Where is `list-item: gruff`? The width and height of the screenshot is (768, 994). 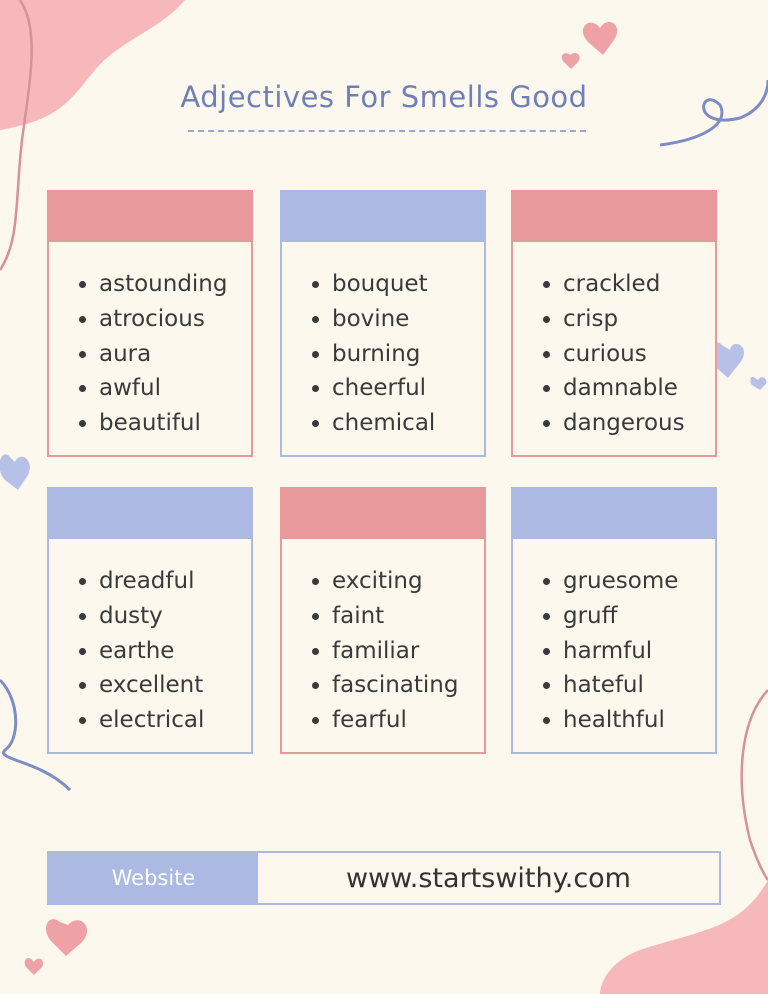 list-item: gruff is located at coordinates (639, 616).